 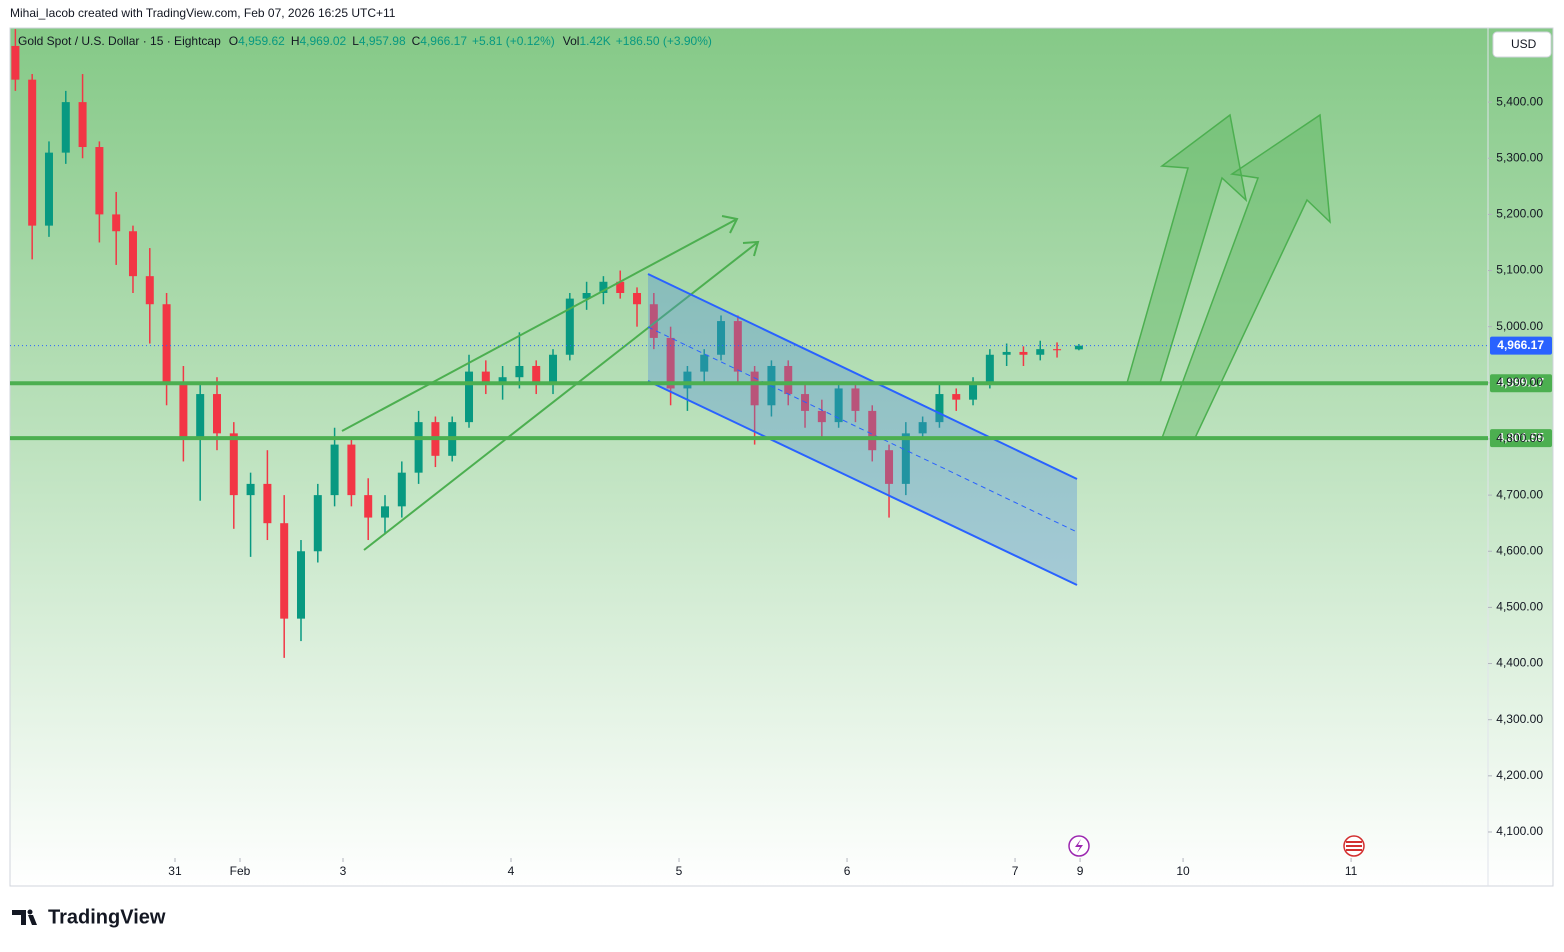 I want to click on ohlc-key: L, so click(x=355, y=41).